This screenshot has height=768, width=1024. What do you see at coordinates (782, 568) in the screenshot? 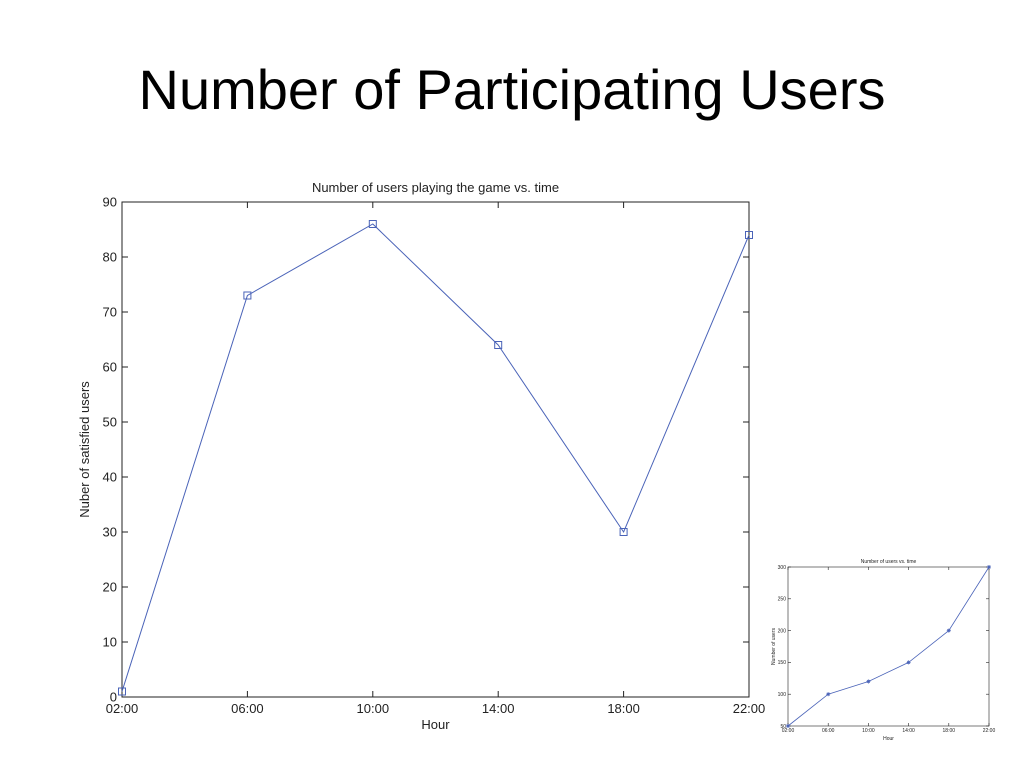
I see `inset-y-tick-label: 300` at bounding box center [782, 568].